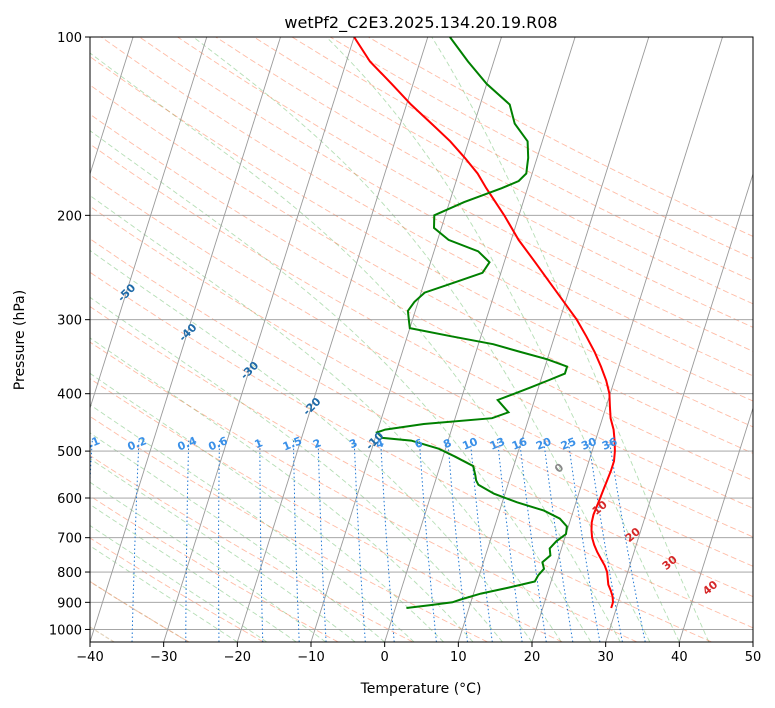  I want to click on x-tick-label: 10, so click(458, 657).